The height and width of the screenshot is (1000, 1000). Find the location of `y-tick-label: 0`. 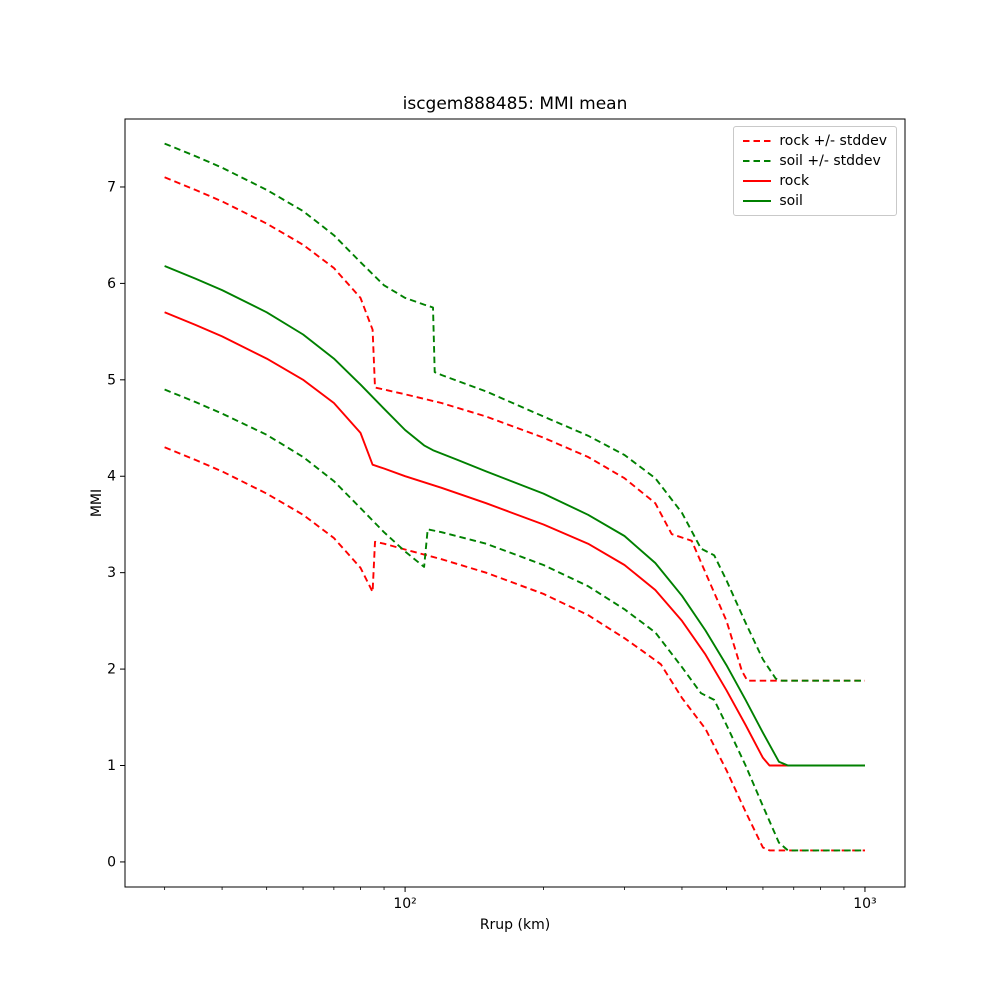

y-tick-label: 0 is located at coordinates (111, 862).